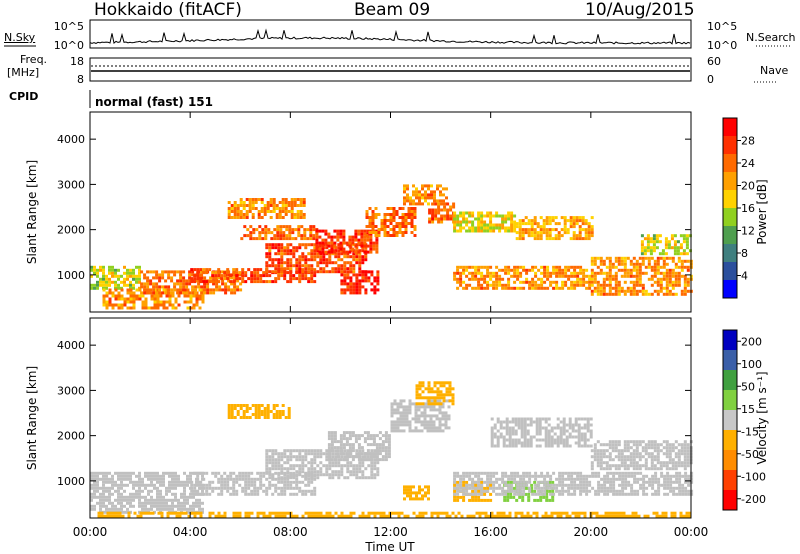 This screenshot has height=554, width=800. What do you see at coordinates (774, 70) in the screenshot?
I see `nave-label: Nave` at bounding box center [774, 70].